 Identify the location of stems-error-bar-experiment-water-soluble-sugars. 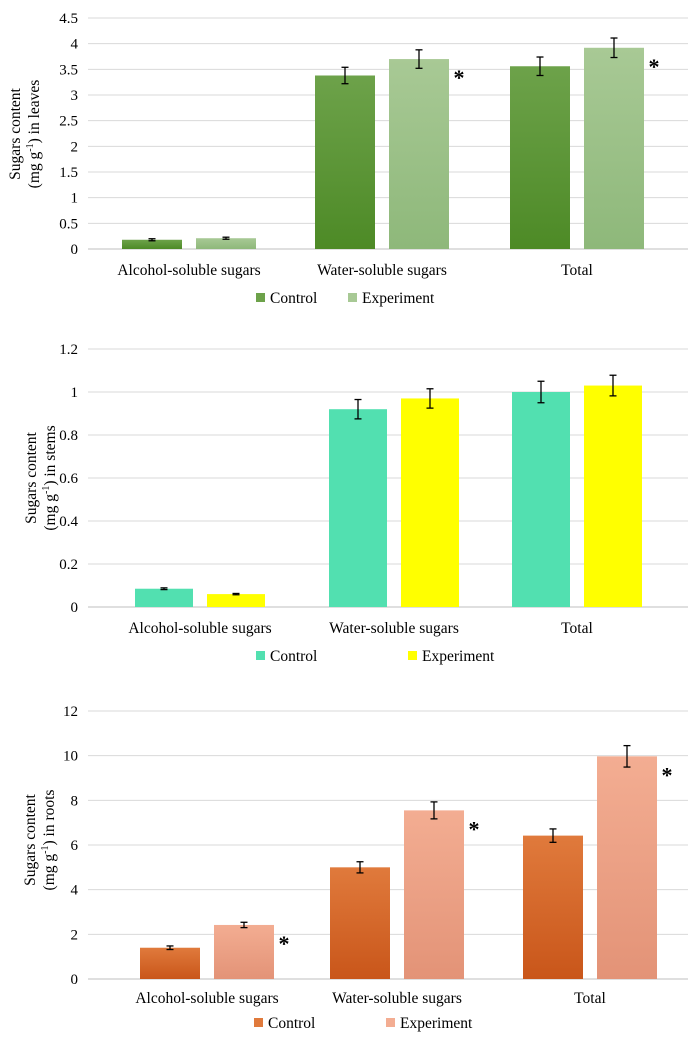
(430, 398).